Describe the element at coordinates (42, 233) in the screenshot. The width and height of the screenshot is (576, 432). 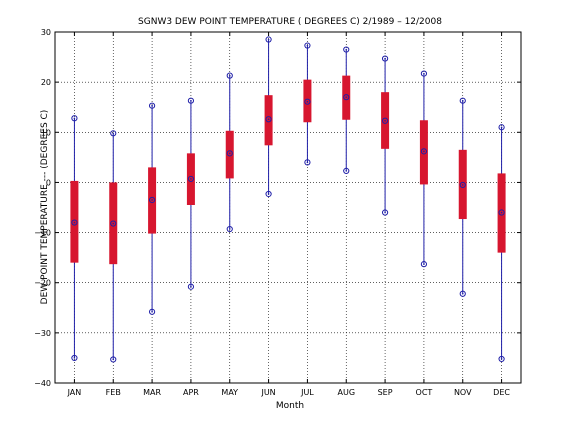
I see `y-tick-label: −10` at that location.